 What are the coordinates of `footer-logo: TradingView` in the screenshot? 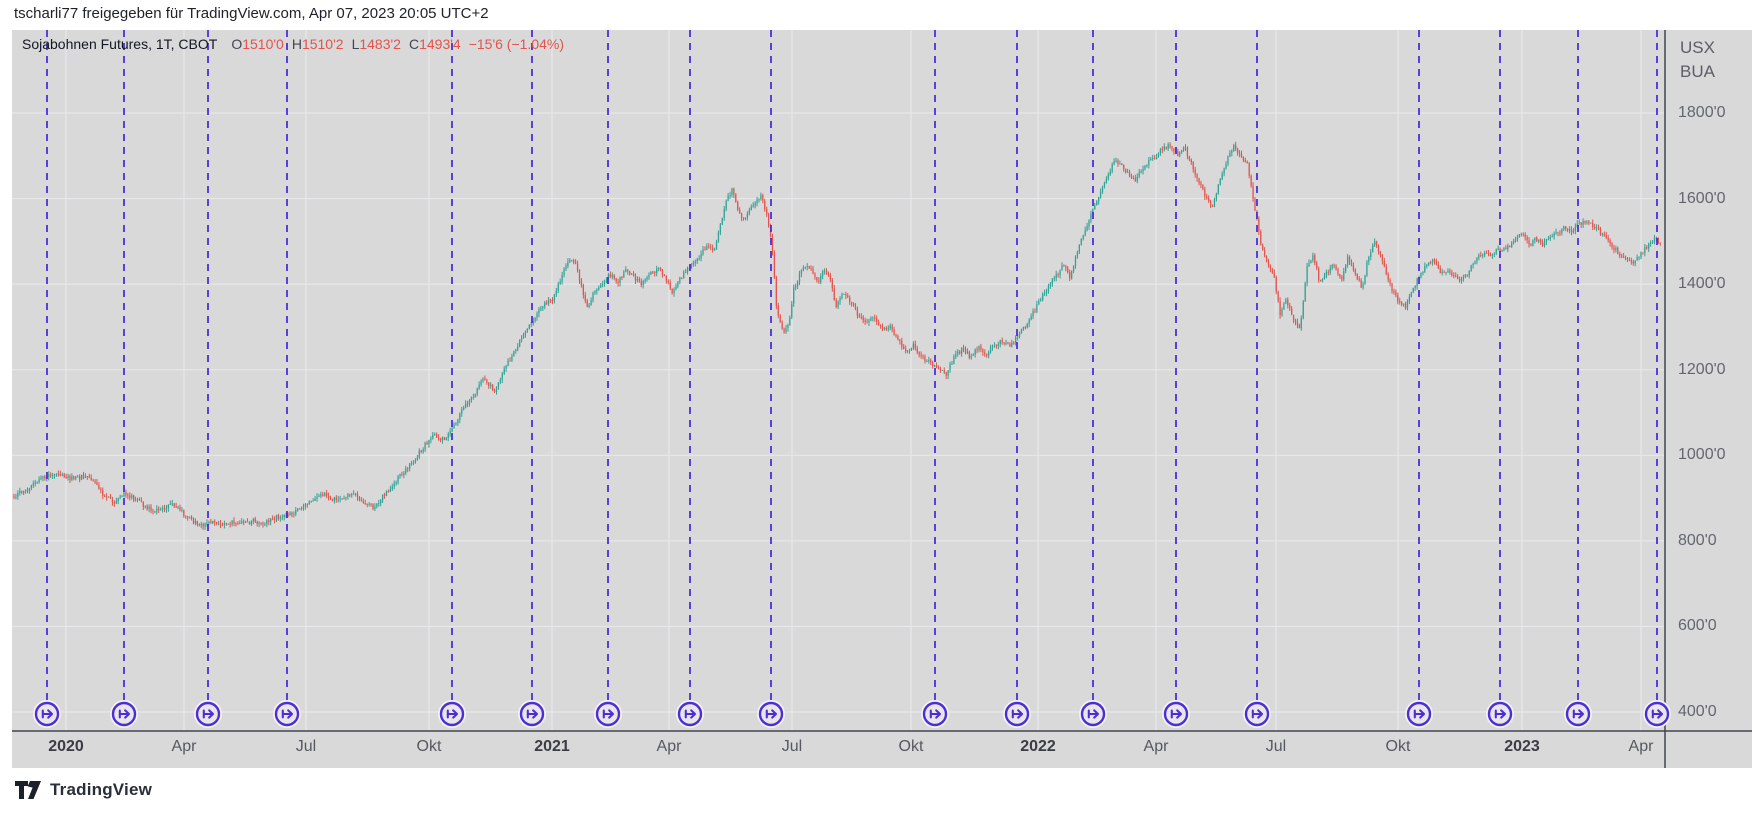 It's located at (83, 790).